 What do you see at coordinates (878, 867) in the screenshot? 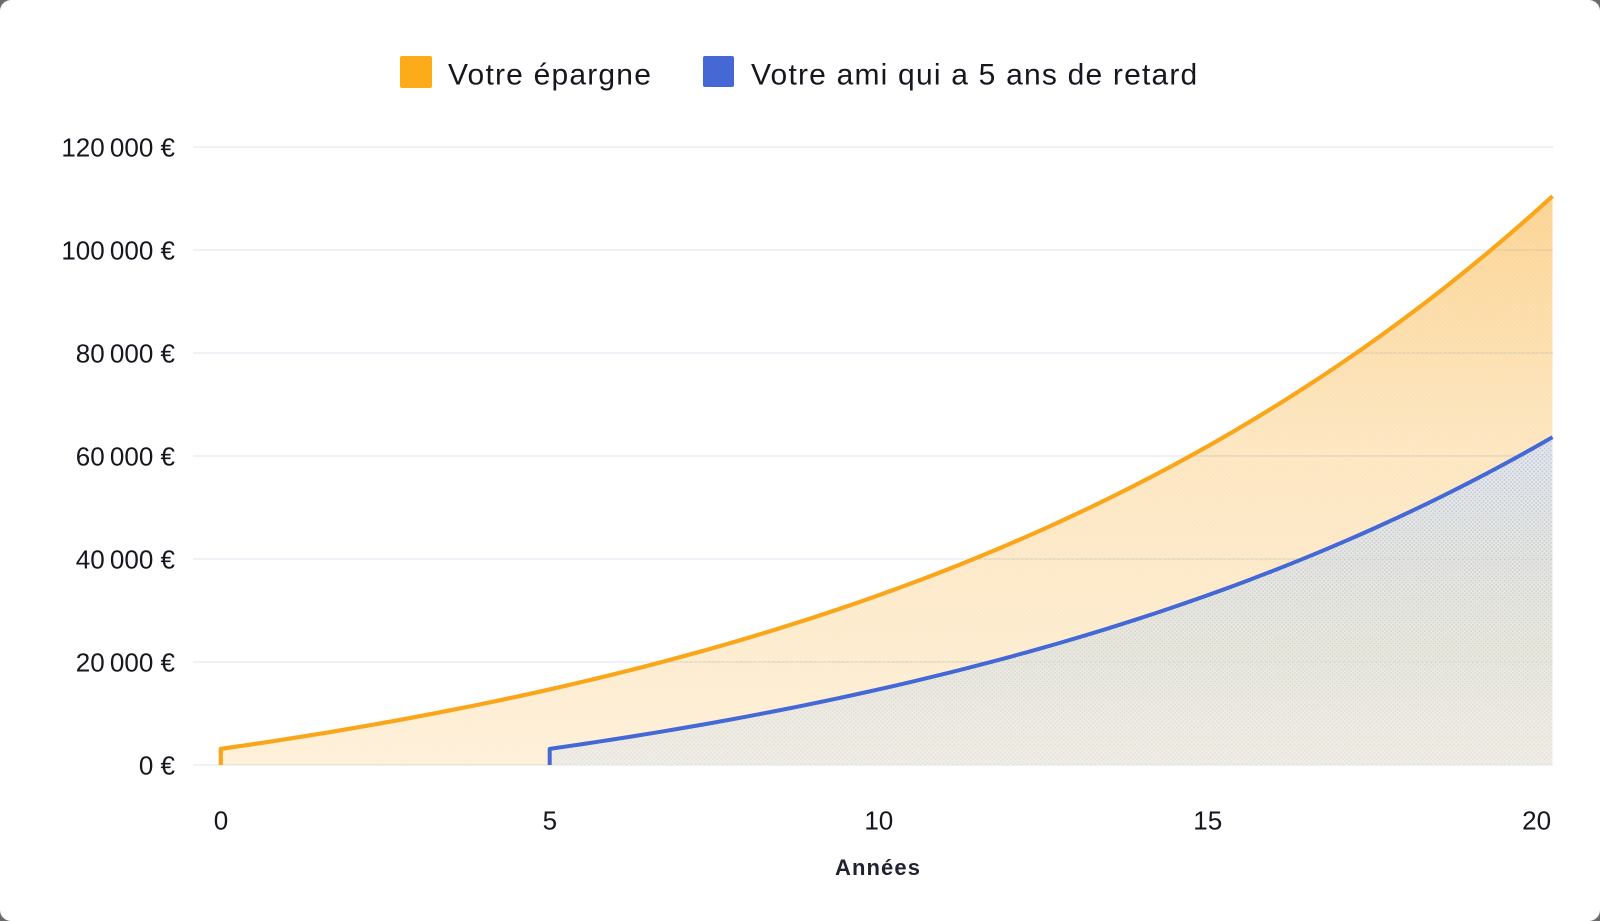
I see `svg-text: Années` at bounding box center [878, 867].